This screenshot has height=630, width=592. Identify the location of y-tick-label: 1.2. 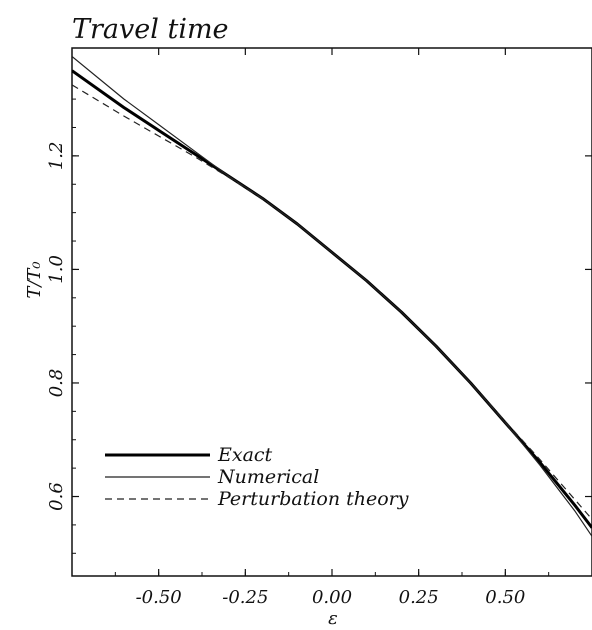
(56, 156).